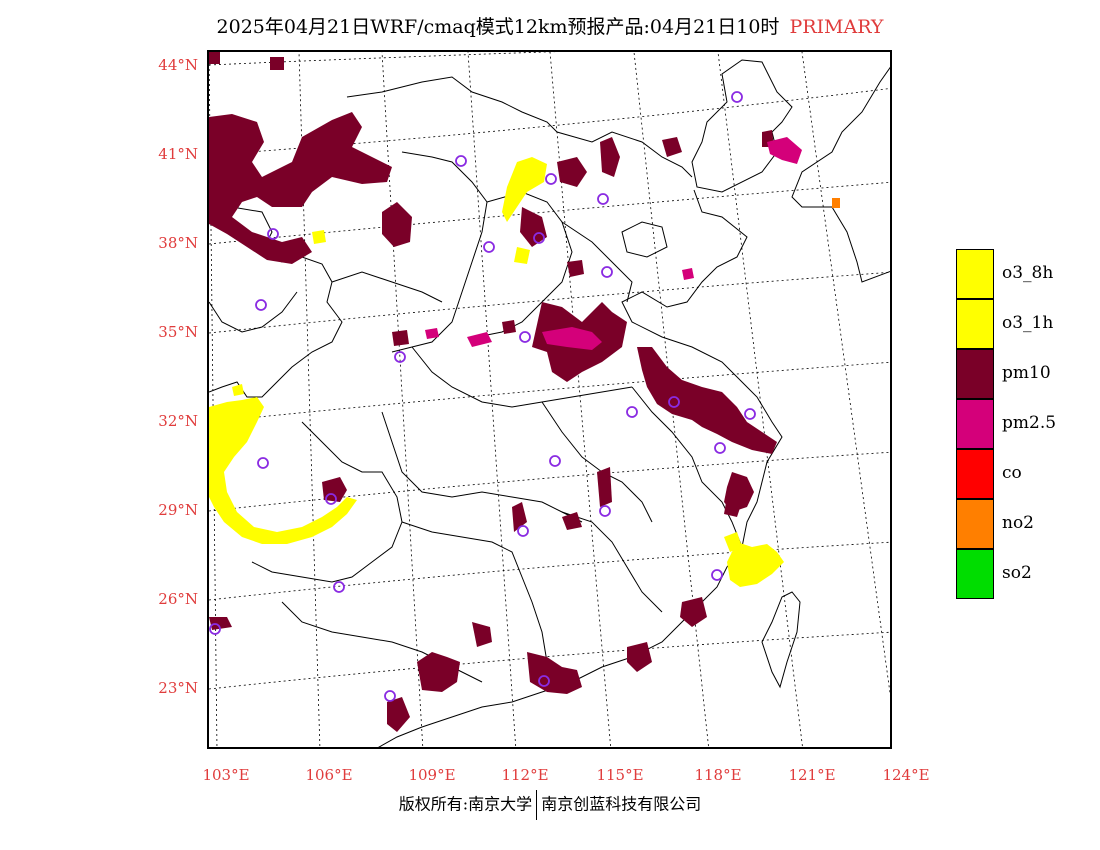 The image size is (1100, 850). Describe the element at coordinates (178, 65) in the screenshot. I see `lat-label-44n: 44°N` at that location.